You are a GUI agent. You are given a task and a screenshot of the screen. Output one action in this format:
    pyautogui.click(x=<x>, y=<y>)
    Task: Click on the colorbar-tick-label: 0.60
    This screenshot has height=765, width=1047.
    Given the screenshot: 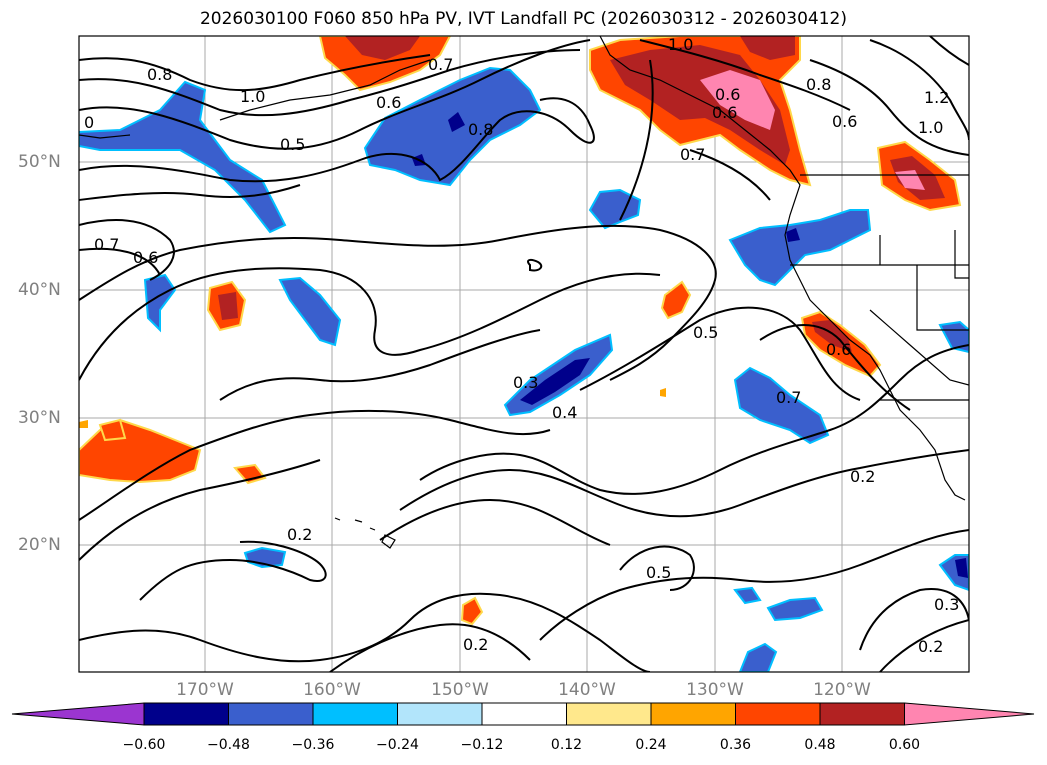 What is the action you would take?
    pyautogui.click(x=904, y=745)
    